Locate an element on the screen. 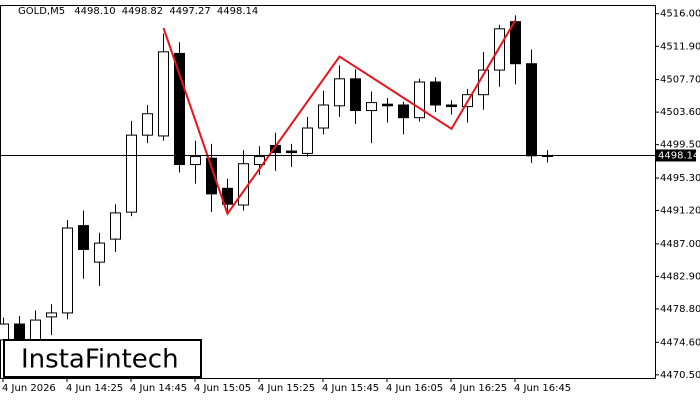 This screenshot has width=700, height=400. x-tick-label: 4 Jun 16:25 is located at coordinates (478, 388).